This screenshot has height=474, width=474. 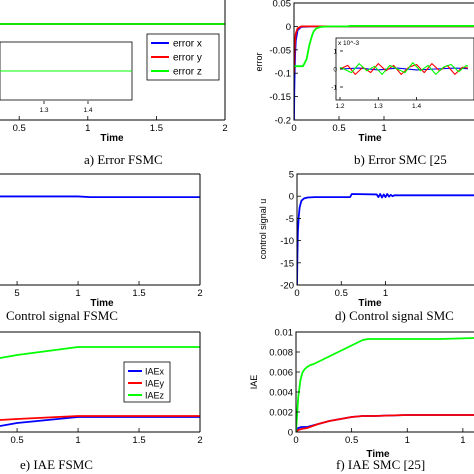 I want to click on panel-b-inset-xtick-label: 1.3, so click(x=378, y=106).